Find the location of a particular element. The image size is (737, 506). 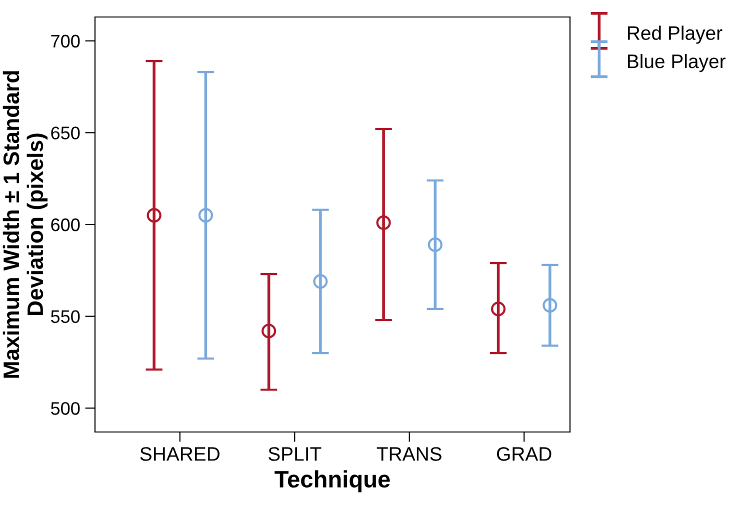

legend-label: Blue Player is located at coordinates (677, 63).